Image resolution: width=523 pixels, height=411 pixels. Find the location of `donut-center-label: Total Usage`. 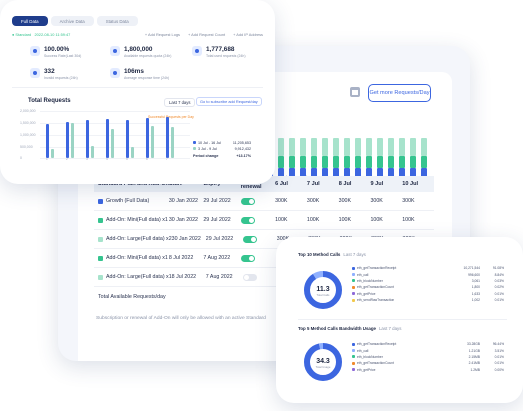

donut-center-label: Total Usage is located at coordinates (323, 367).